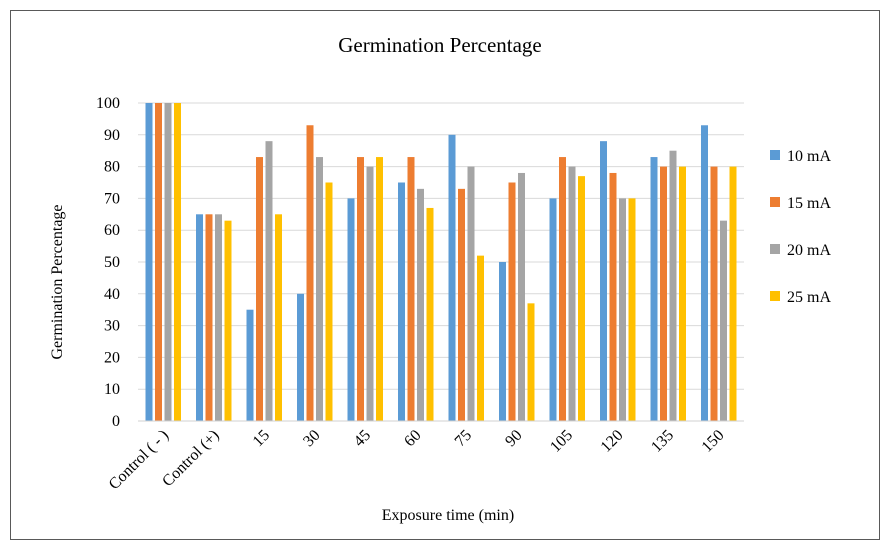  What do you see at coordinates (108, 103) in the screenshot?
I see `y-tick-label: 100` at bounding box center [108, 103].